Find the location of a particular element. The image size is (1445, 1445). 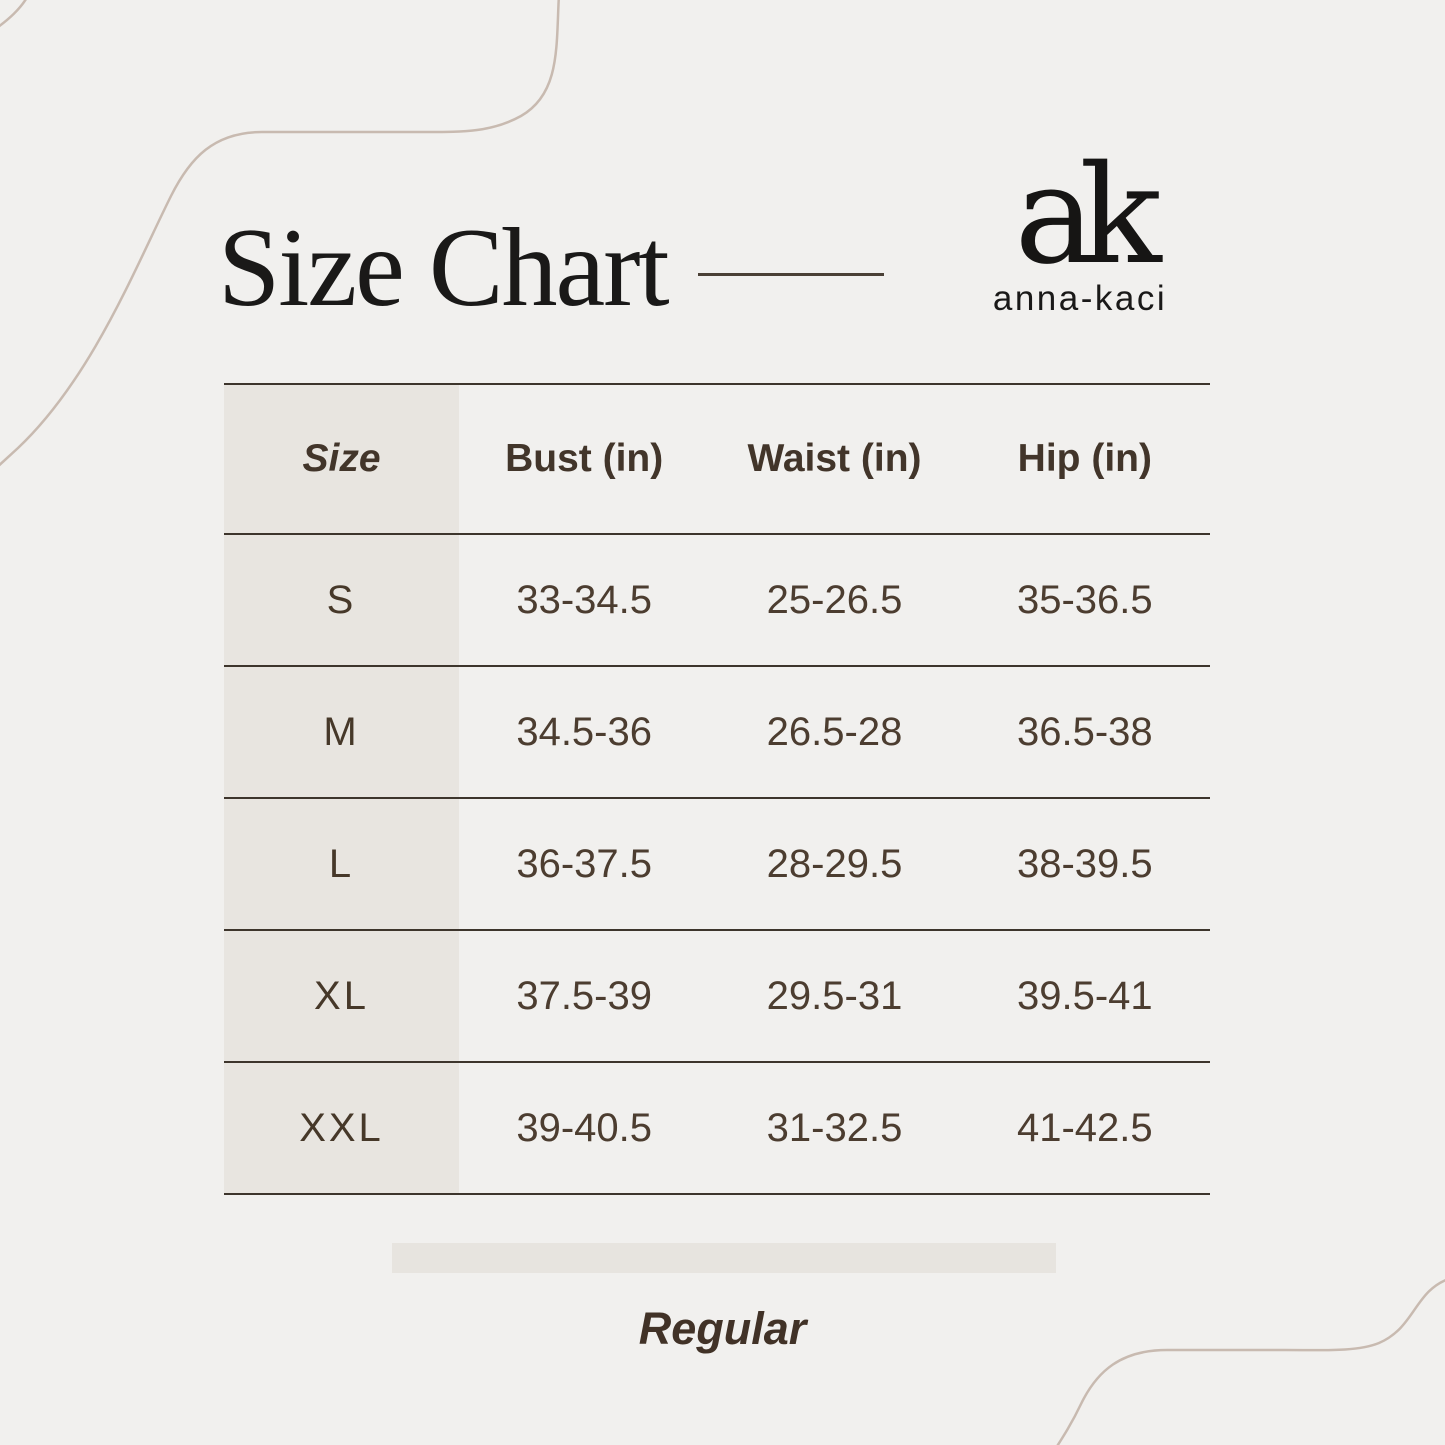

footer-highlight-bar is located at coordinates (724, 1258).